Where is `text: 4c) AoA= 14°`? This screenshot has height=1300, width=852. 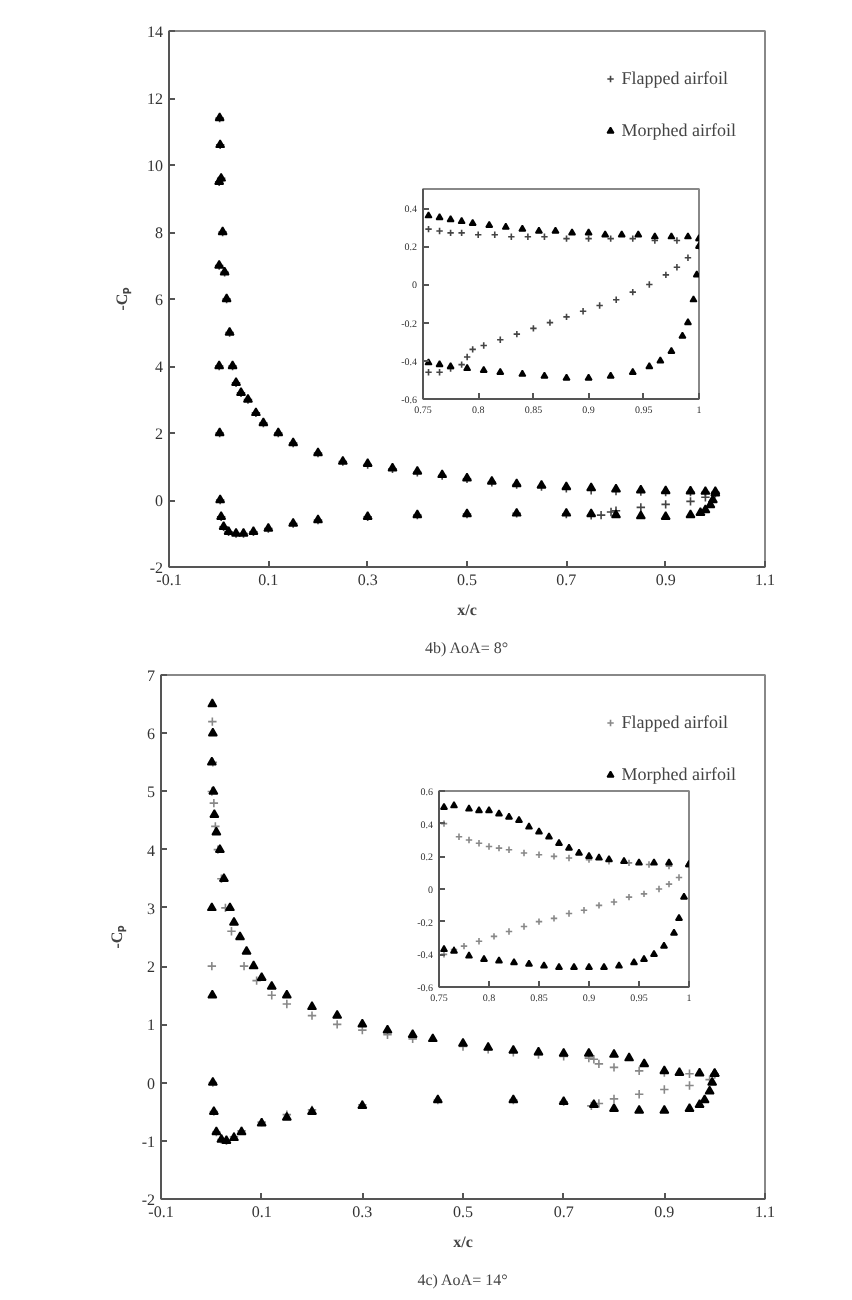
text: 4c) AoA= 14° is located at coordinates (462, 1280).